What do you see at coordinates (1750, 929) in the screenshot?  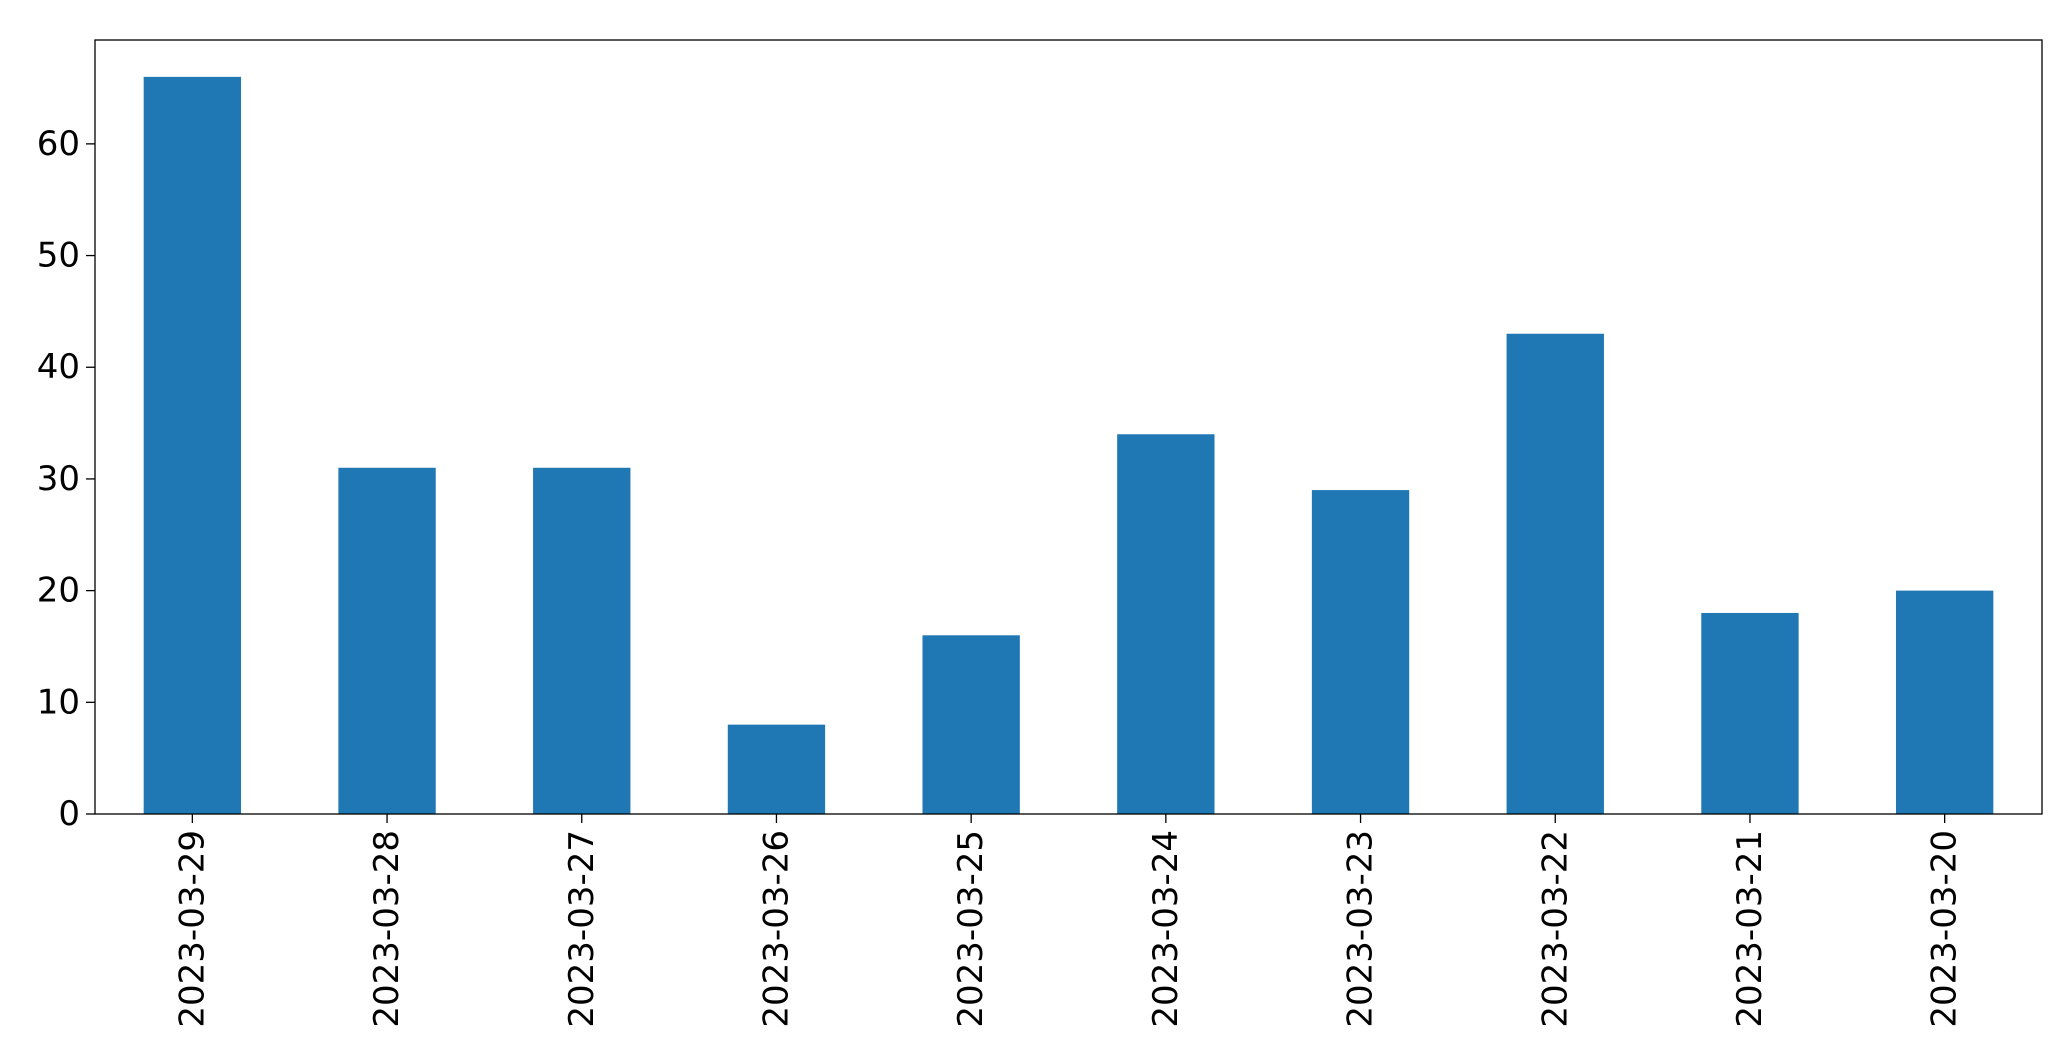 I see `x-tick-label: 2023-03-21` at bounding box center [1750, 929].